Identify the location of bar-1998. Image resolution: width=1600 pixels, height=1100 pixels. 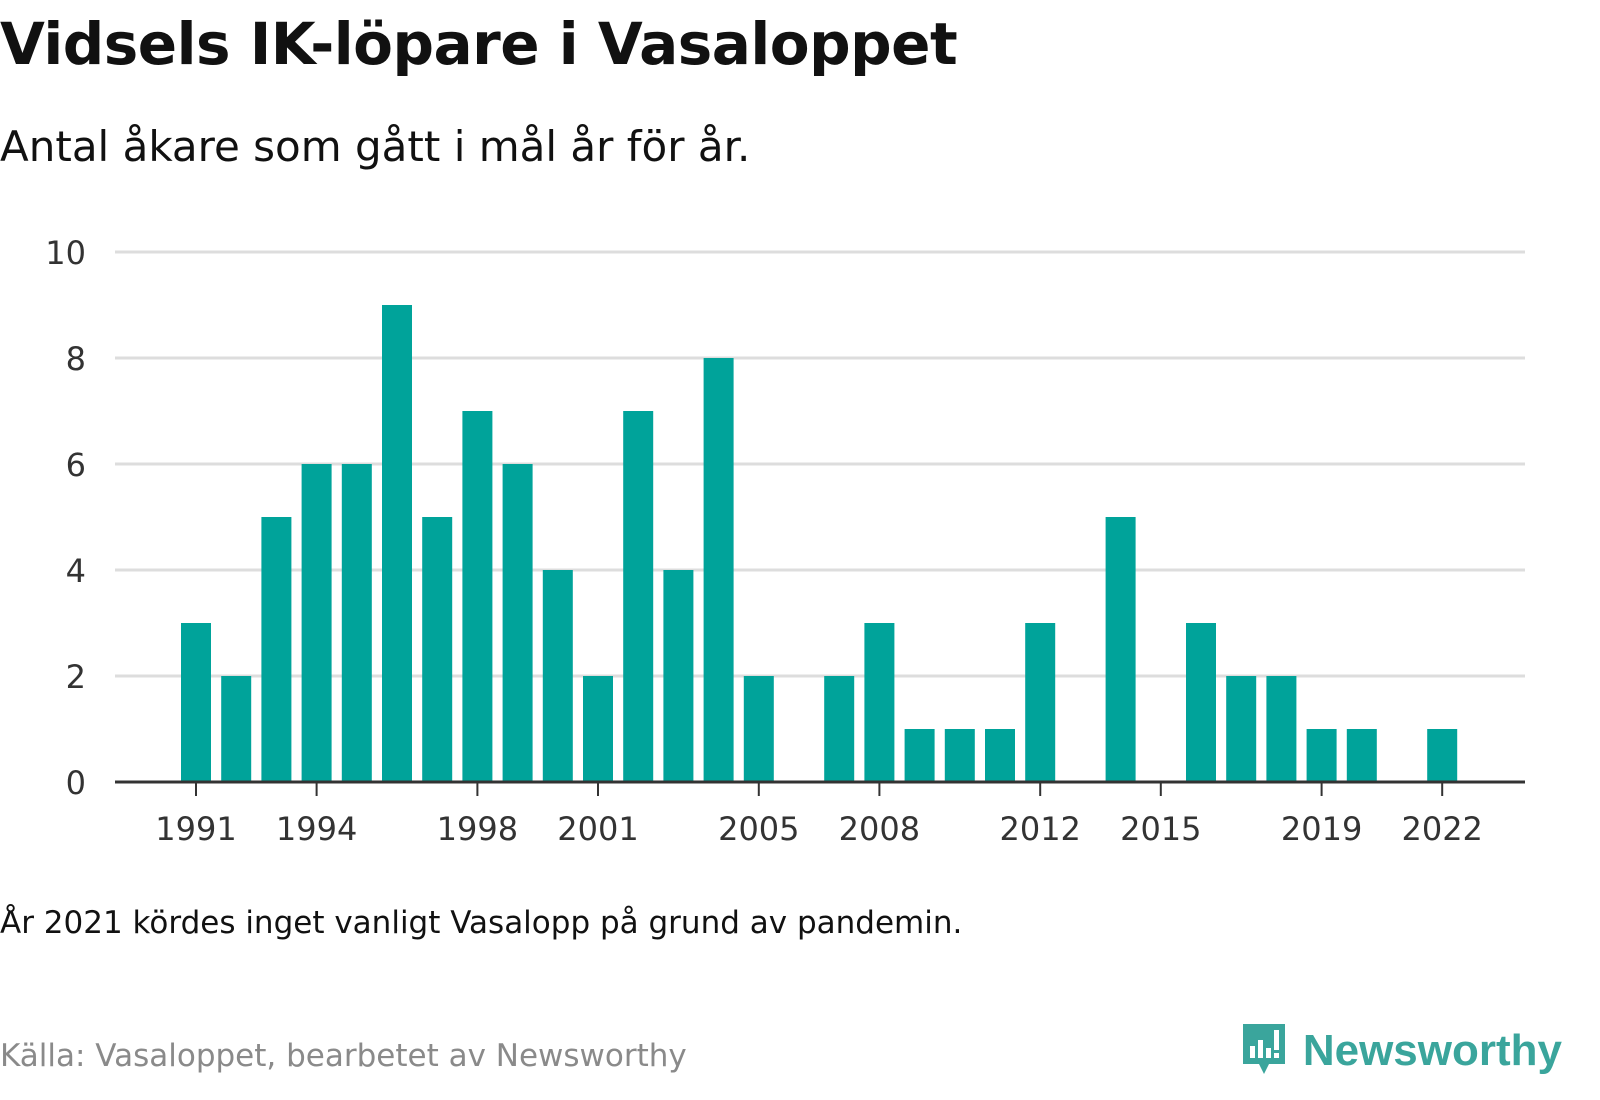
(477, 596).